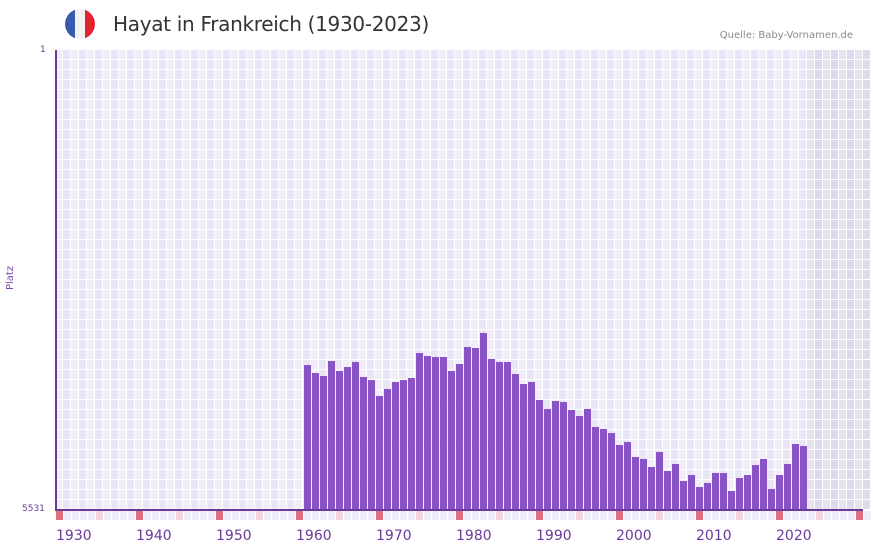  I want to click on bar-1965, so click(339, 440).